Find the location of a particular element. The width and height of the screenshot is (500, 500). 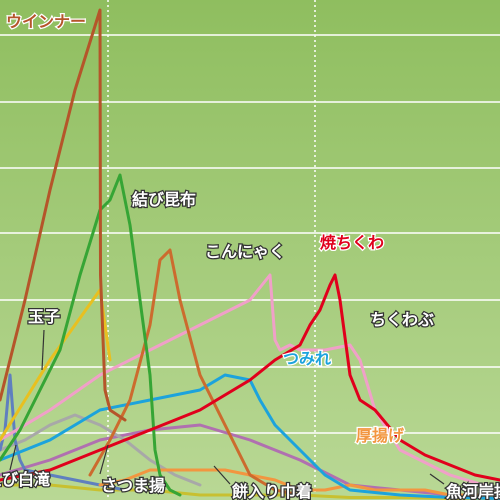

series-label-4: 焼ちくわ is located at coordinates (352, 242).